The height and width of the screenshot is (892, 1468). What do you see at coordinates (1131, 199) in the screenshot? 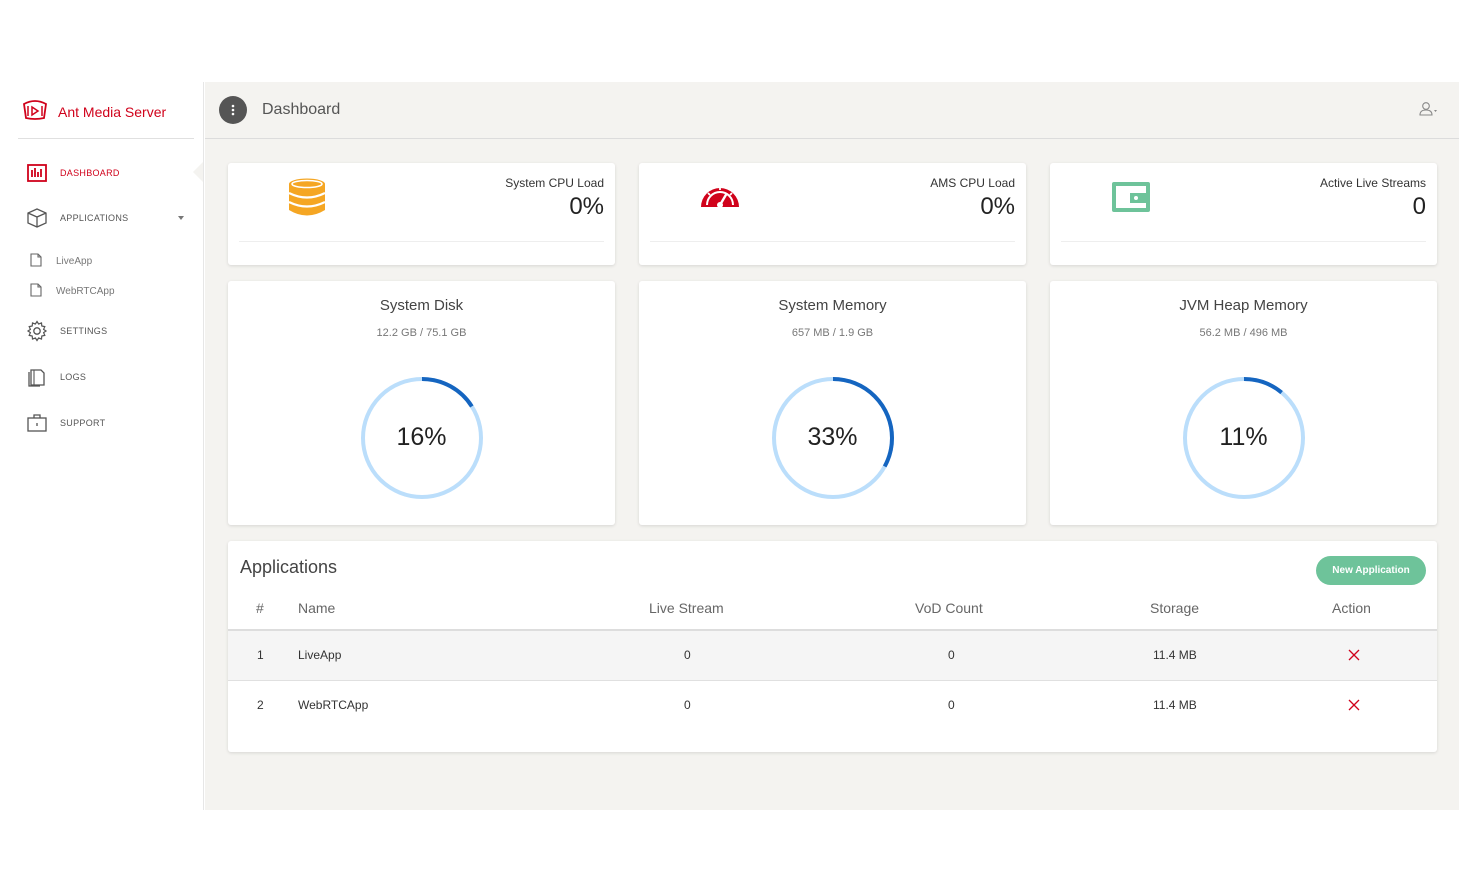
I see `wallet-icon` at bounding box center [1131, 199].